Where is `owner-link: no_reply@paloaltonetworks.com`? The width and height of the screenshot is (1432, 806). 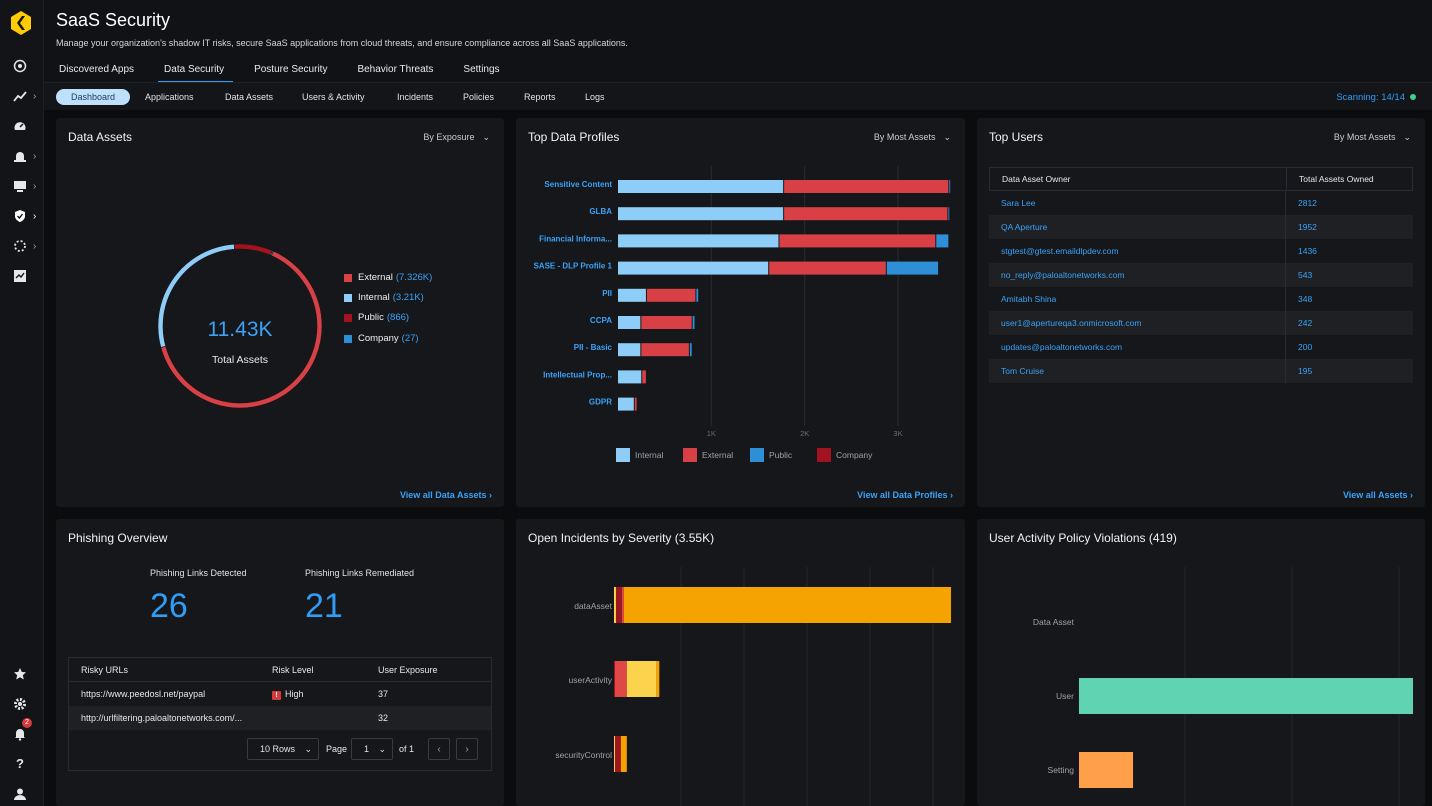 owner-link: no_reply@paloaltonetworks.com is located at coordinates (1063, 275).